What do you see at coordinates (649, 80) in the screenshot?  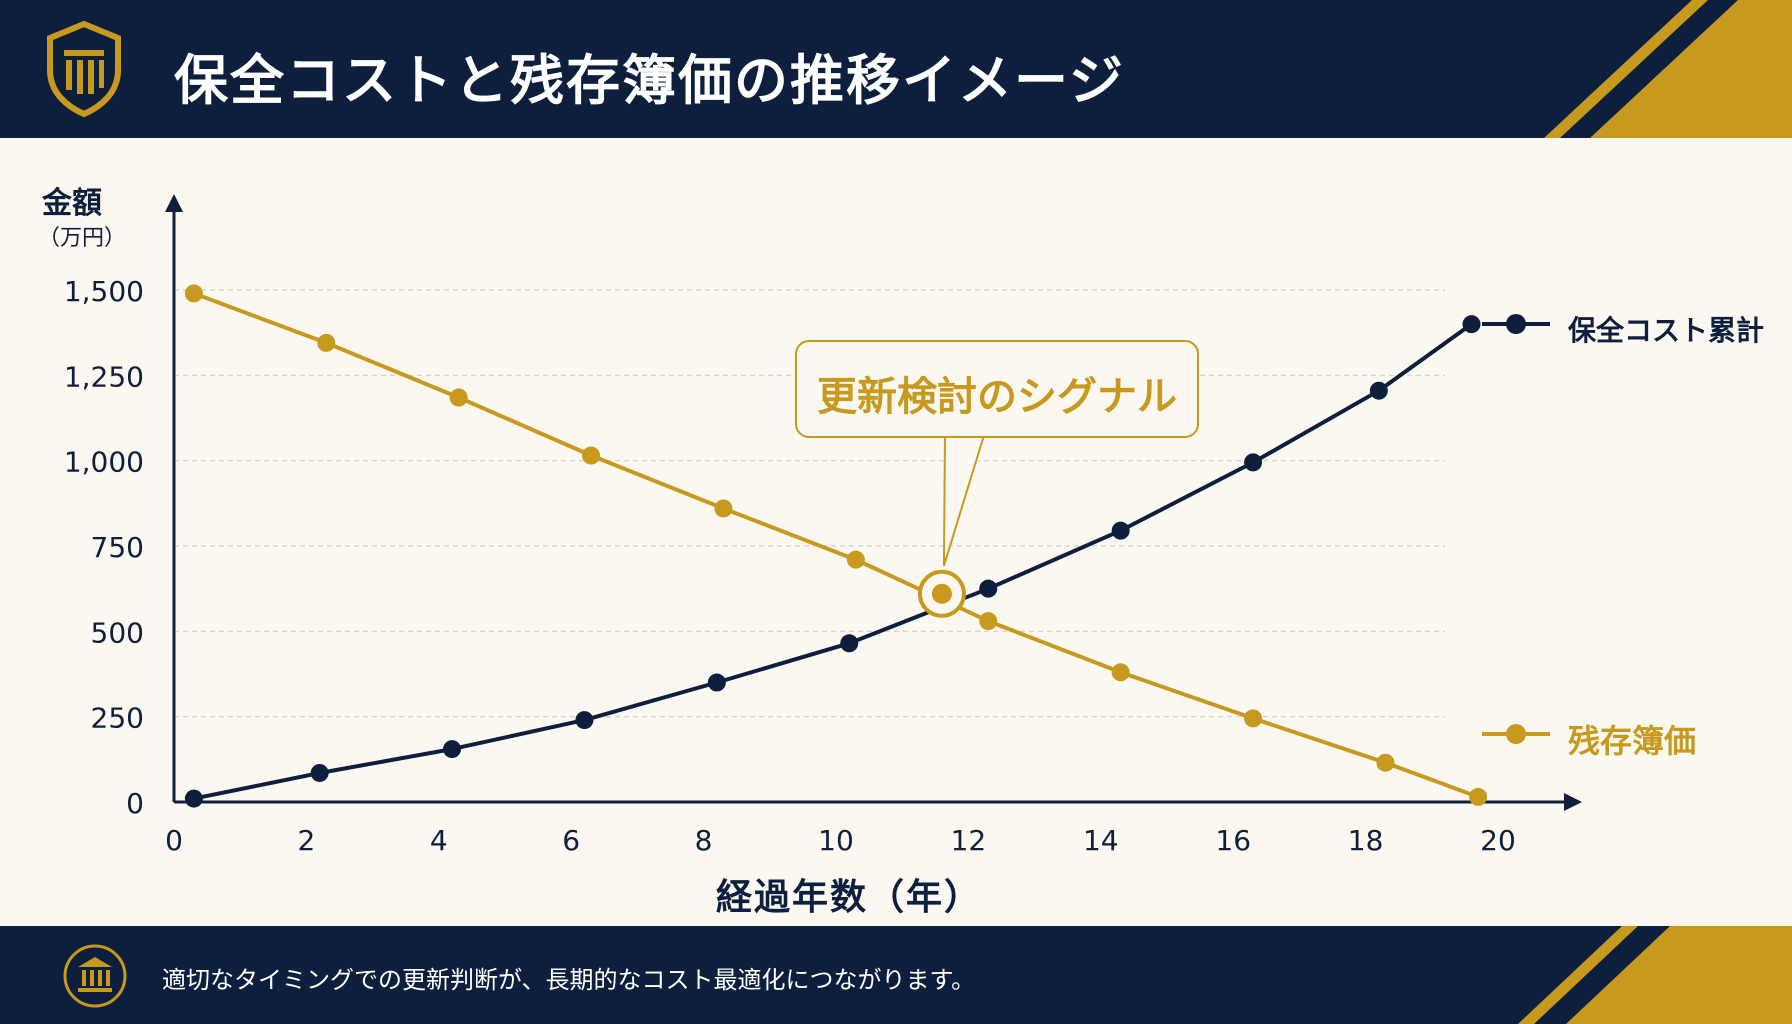 I see `page-title: 保全コストと残存簿価の推移イメージ` at bounding box center [649, 80].